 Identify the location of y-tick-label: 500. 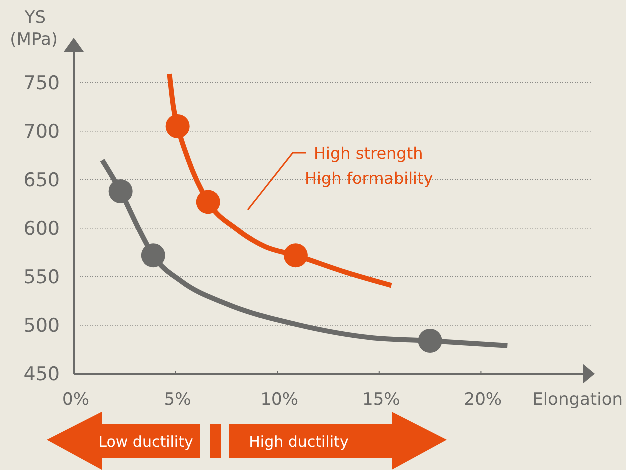
(42, 326).